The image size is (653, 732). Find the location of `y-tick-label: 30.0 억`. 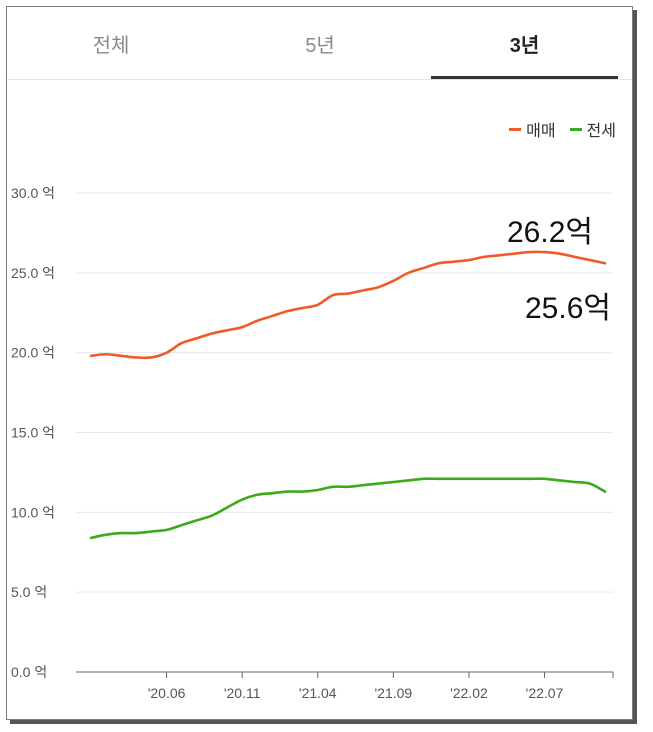

y-tick-label: 30.0 억 is located at coordinates (33, 193).